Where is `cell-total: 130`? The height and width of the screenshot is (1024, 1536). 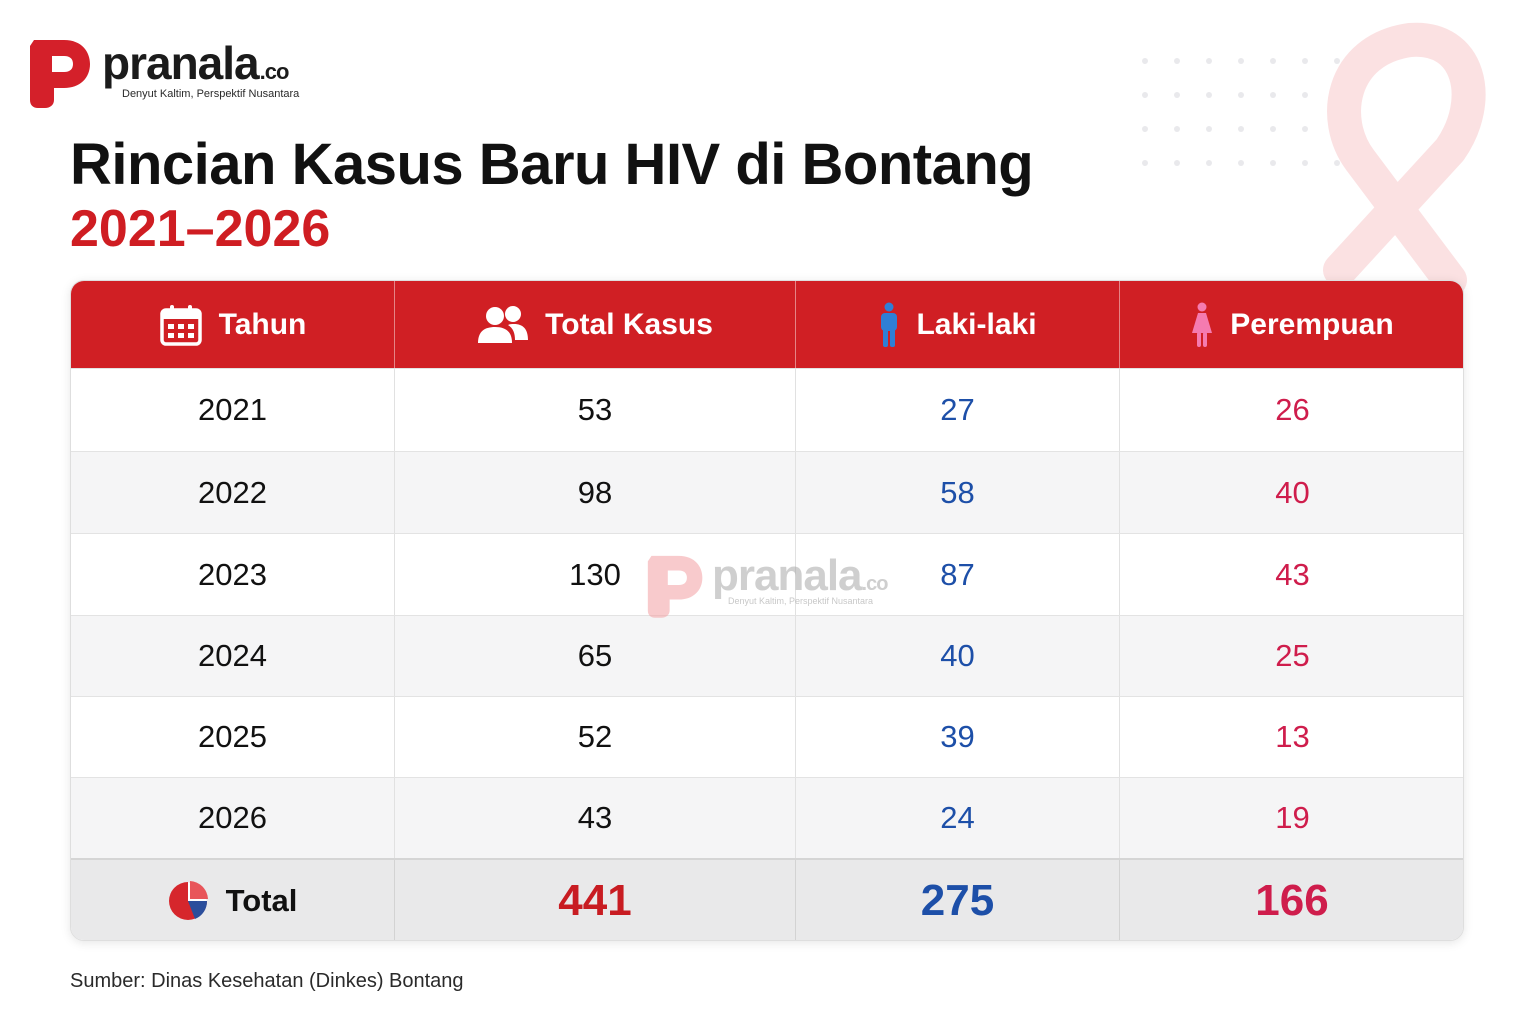 cell-total: 130 is located at coordinates (595, 574).